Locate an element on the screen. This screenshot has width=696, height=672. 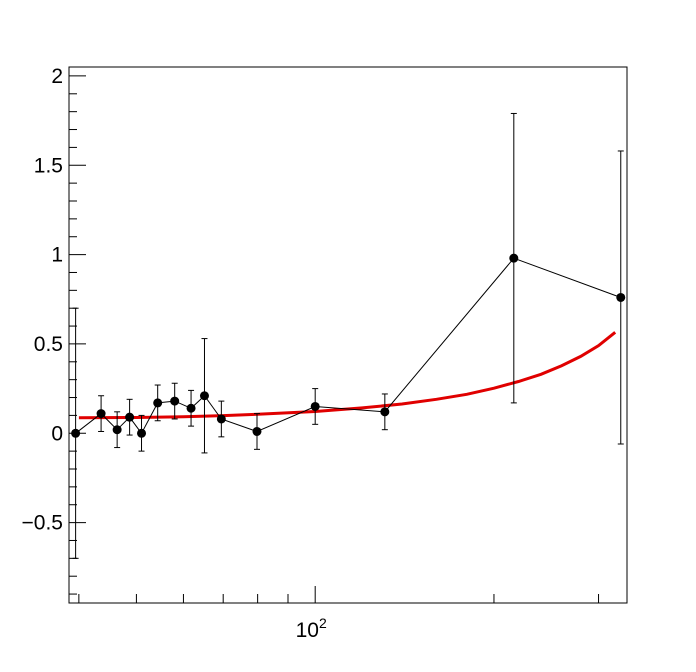
y-tick-label: 0.5 is located at coordinates (48, 344).